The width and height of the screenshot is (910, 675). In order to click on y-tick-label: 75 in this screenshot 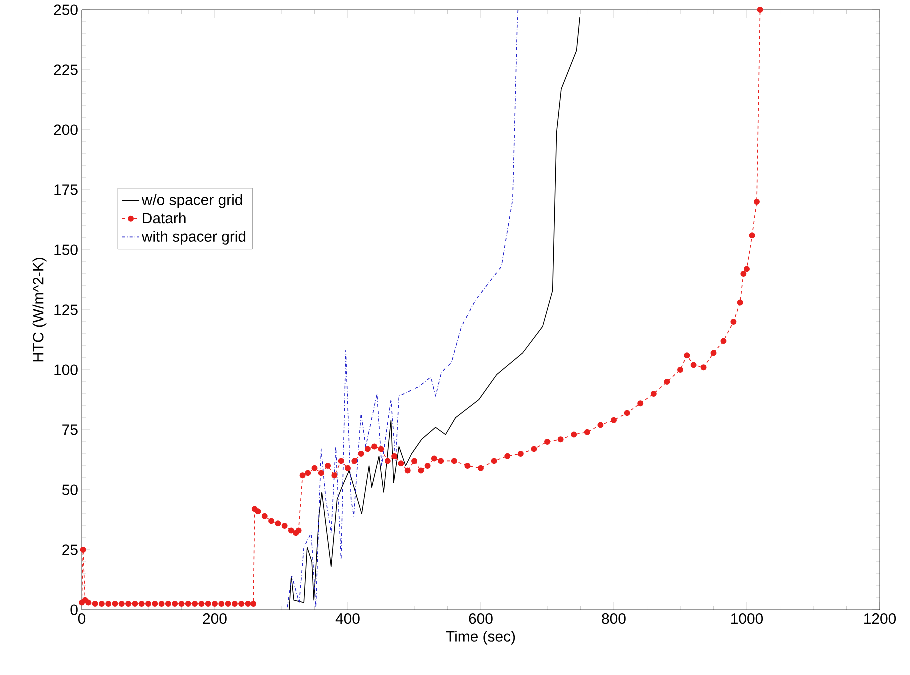, I will do `click(70, 430)`.